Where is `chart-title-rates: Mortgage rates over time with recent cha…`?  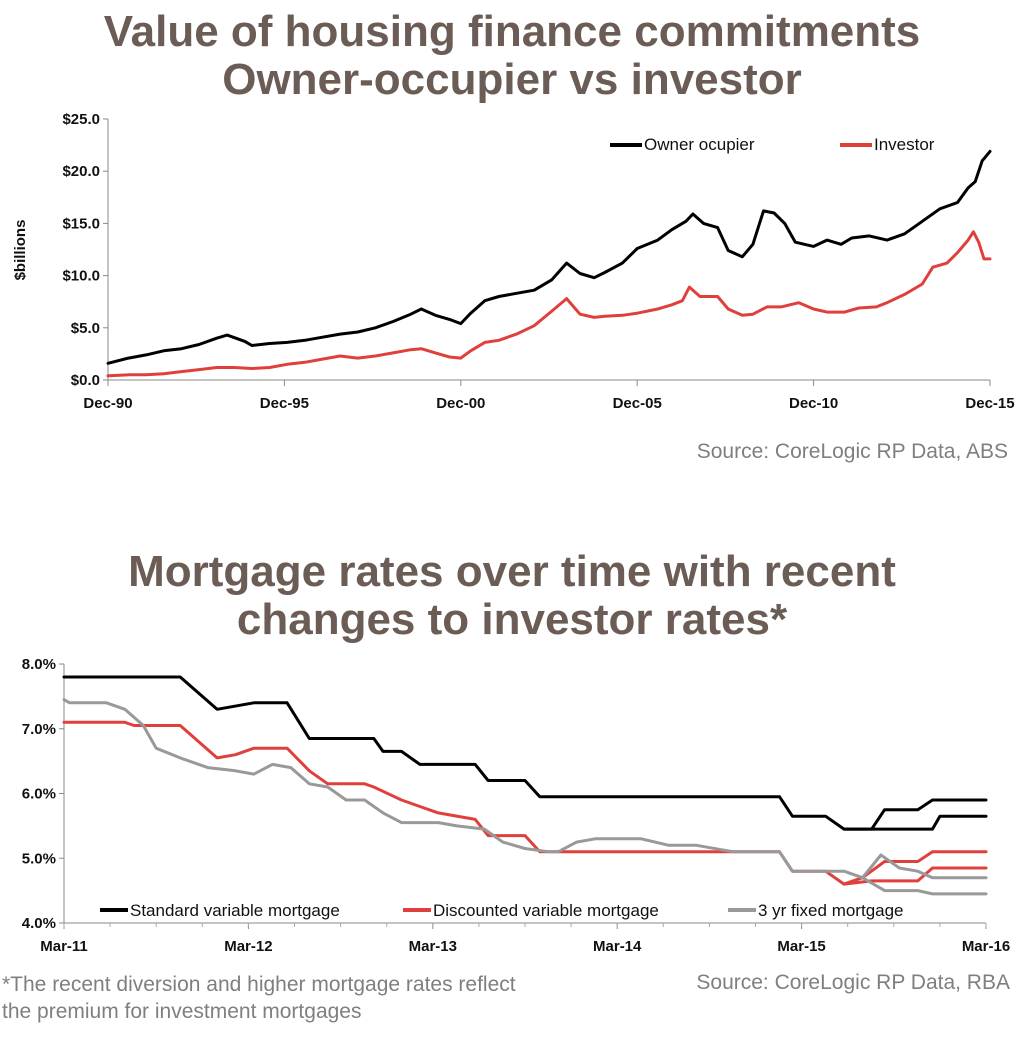
chart-title-rates: Mortgage rates over time with recent cha… is located at coordinates (512, 596).